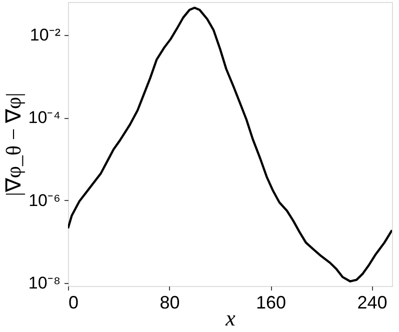  Describe the element at coordinates (271, 302) in the screenshot. I see `x-tick-label: 160` at that location.